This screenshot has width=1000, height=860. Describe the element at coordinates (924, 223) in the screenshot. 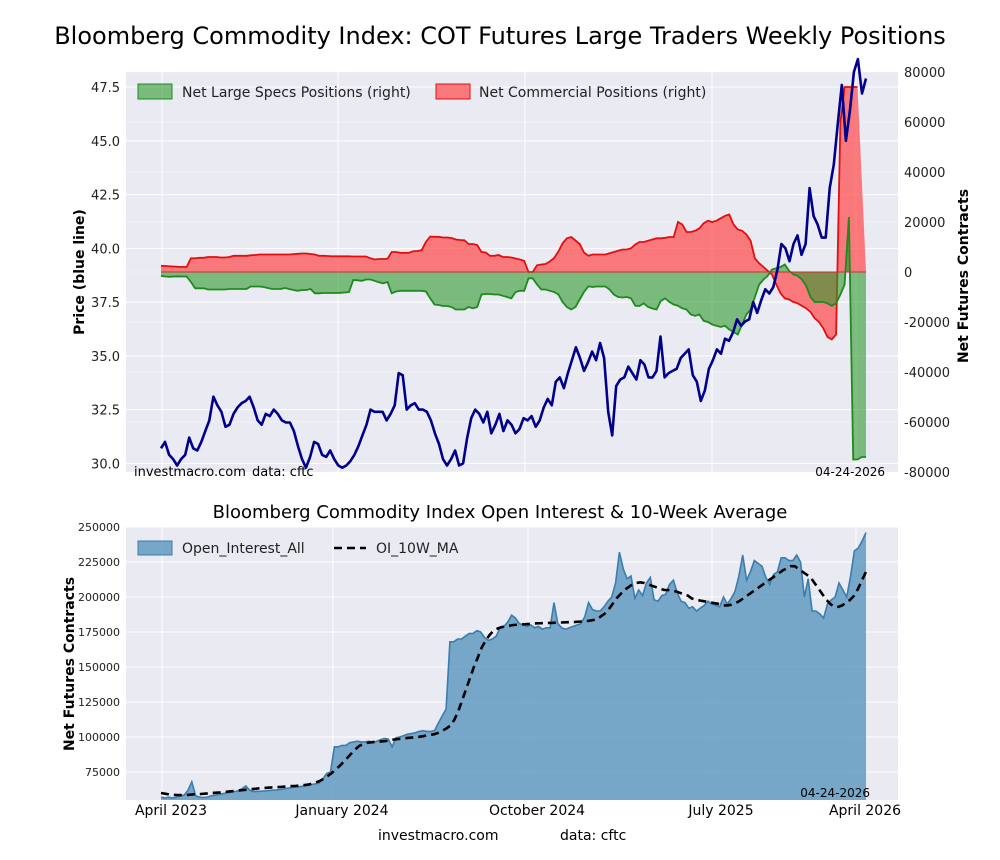

I see `y-right-tick-label: 20000` at that location.